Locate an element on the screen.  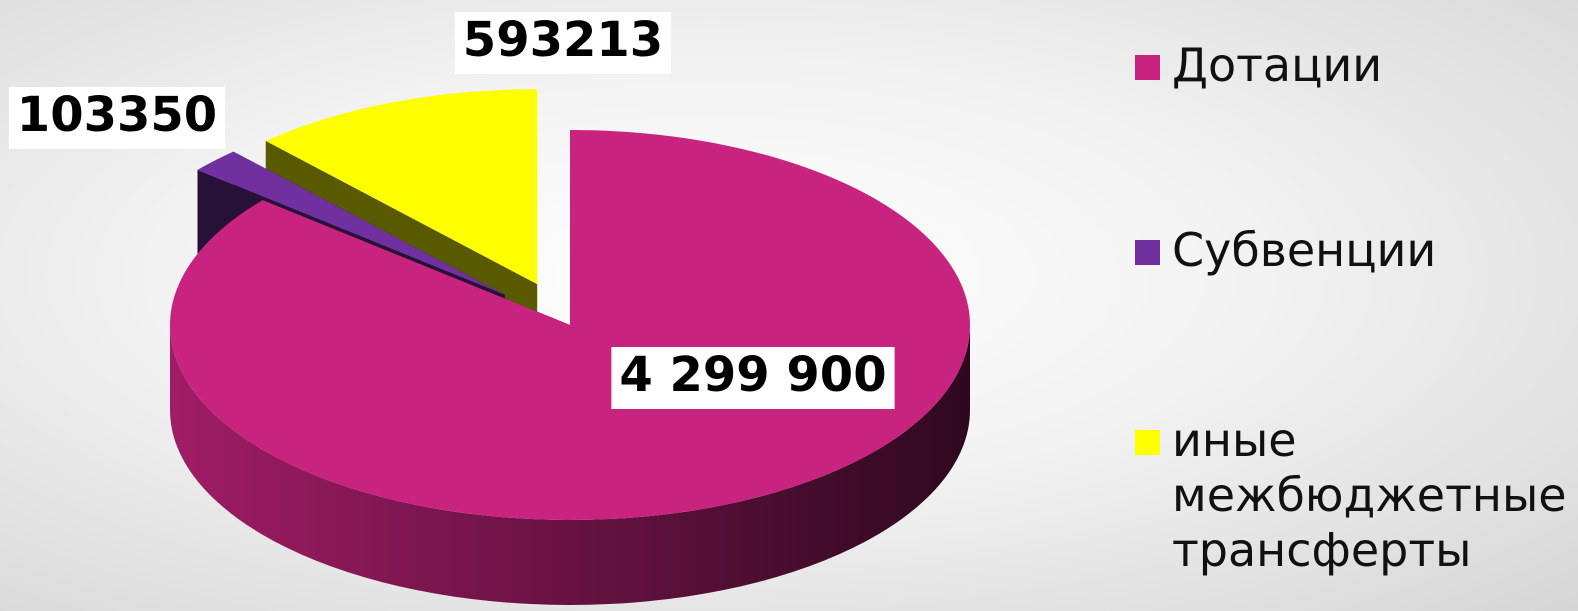
legend-item: Дотации is located at coordinates (1353, 65).